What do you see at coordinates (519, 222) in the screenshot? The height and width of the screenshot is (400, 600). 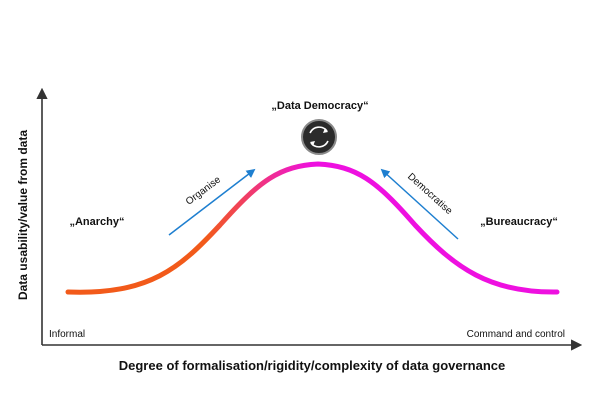 I see `right-label: „Bureaucracy“` at bounding box center [519, 222].